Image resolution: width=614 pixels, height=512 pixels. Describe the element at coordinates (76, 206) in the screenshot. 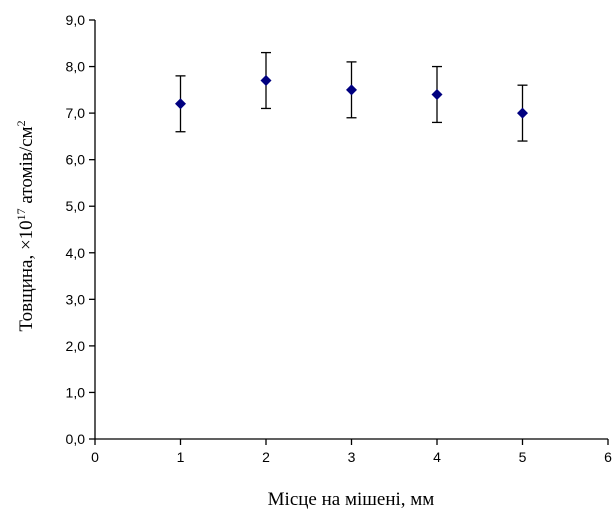

I see `y-tick-label: 5,0` at that location.